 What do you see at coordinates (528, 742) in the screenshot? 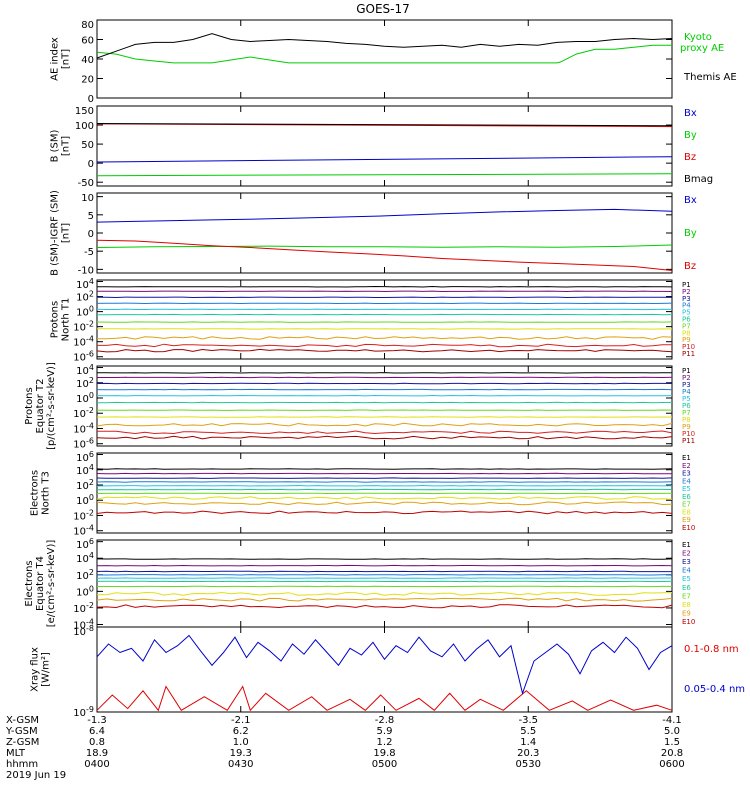
I see `x-axis-value: 1.4` at bounding box center [528, 742].